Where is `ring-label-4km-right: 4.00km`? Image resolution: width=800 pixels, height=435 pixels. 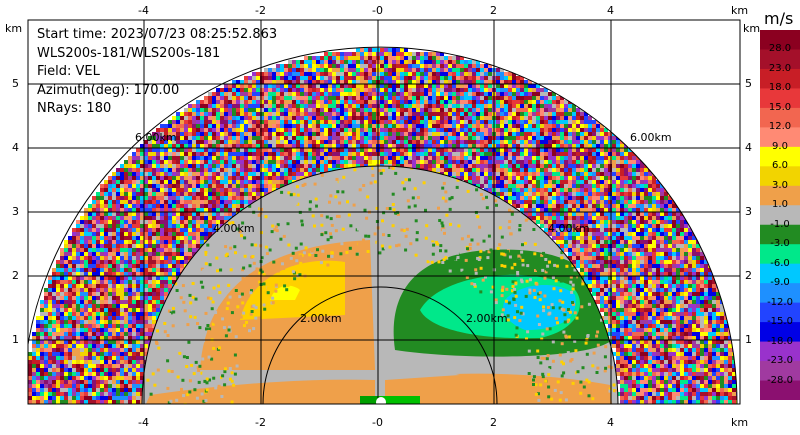
ring-label-4km-right: 4.00km is located at coordinates (569, 228).